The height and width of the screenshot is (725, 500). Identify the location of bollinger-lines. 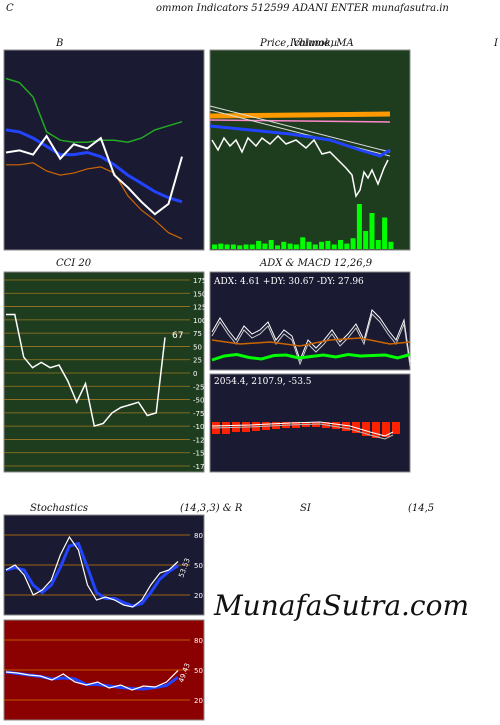
(94, 158).